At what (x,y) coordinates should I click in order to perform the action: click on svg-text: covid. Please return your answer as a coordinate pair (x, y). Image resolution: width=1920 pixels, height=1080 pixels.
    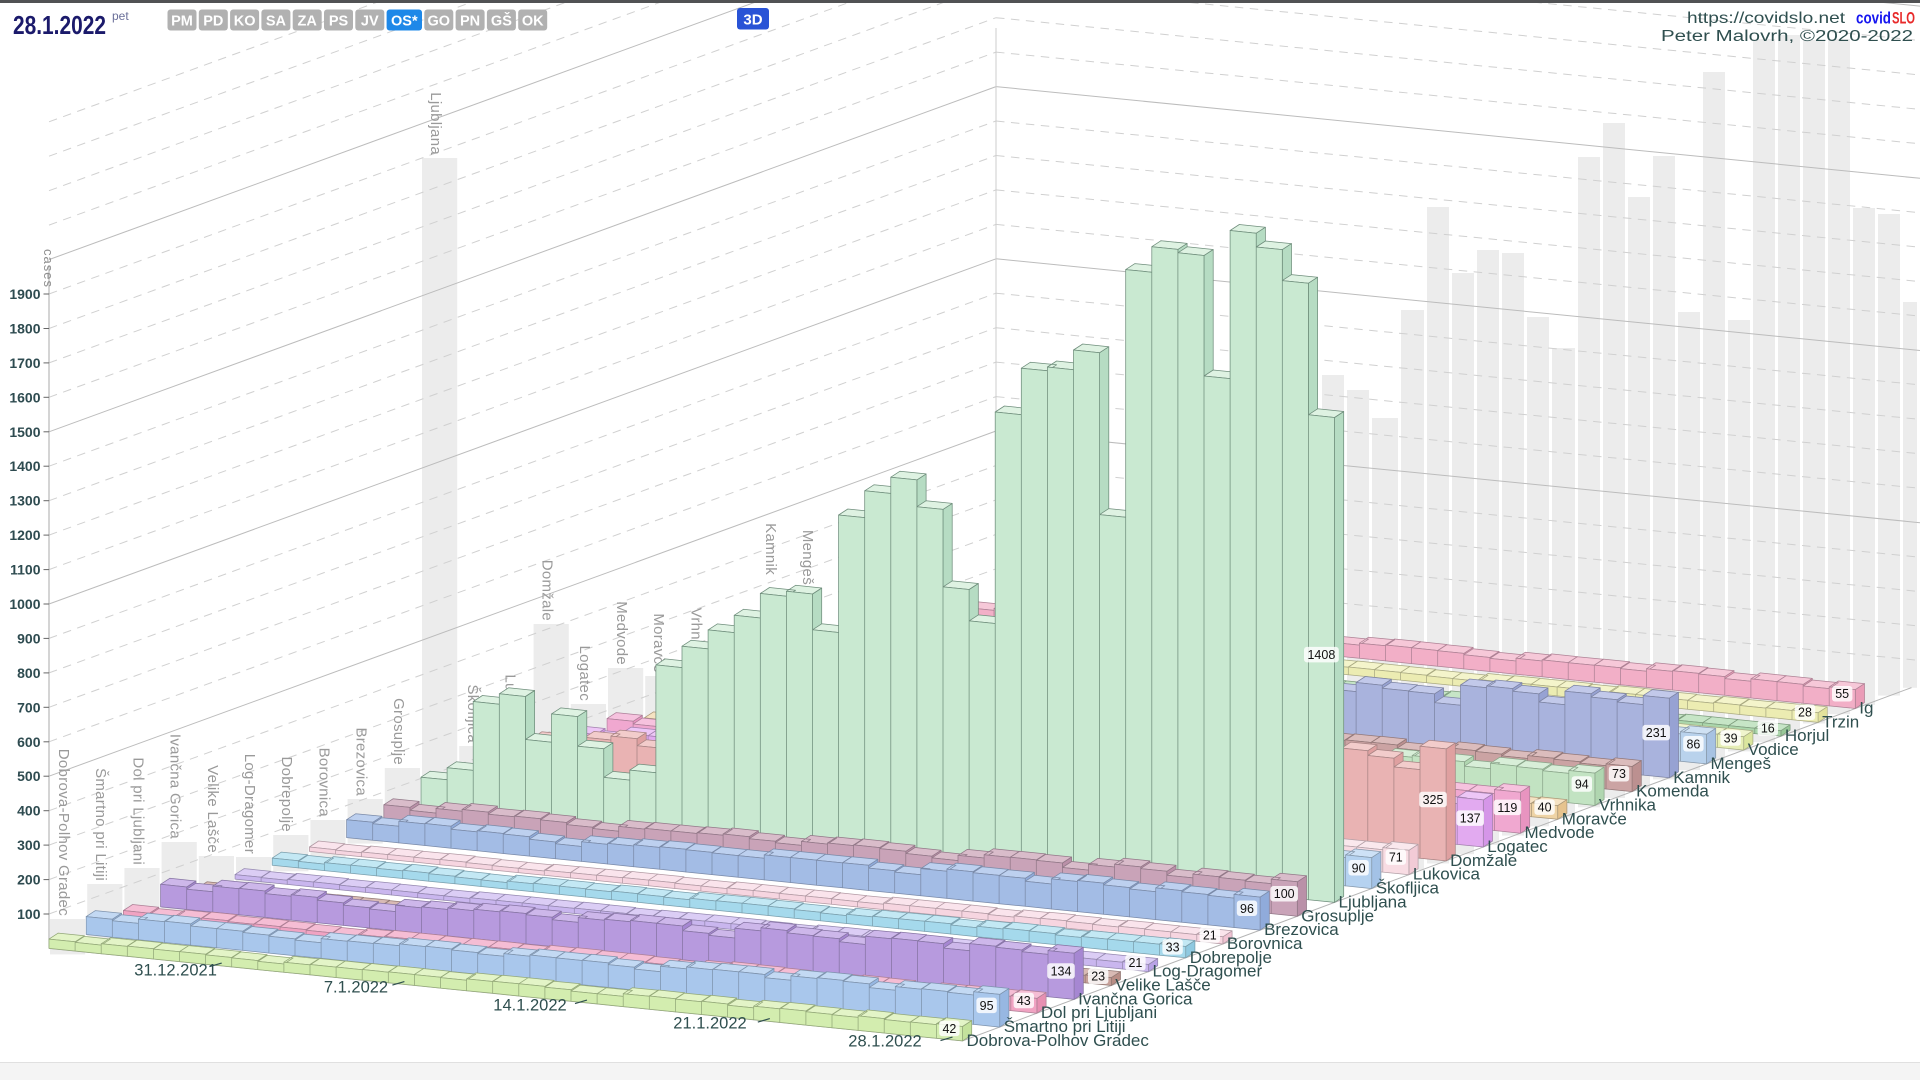
    Looking at the image, I should click on (1873, 18).